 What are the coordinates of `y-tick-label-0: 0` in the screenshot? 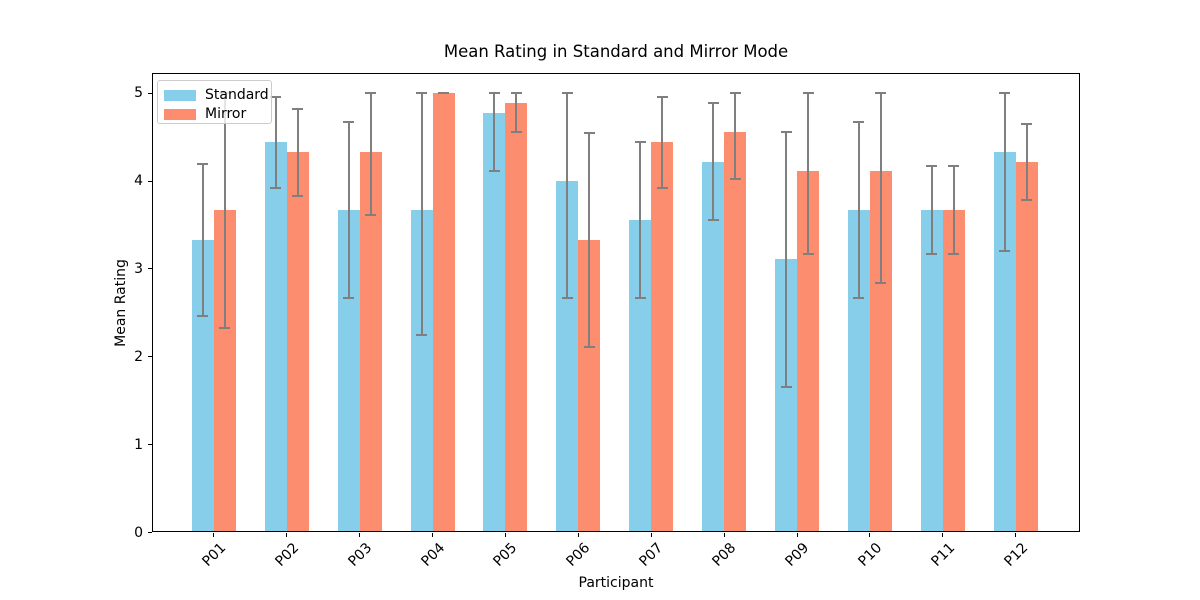 It's located at (138, 532).